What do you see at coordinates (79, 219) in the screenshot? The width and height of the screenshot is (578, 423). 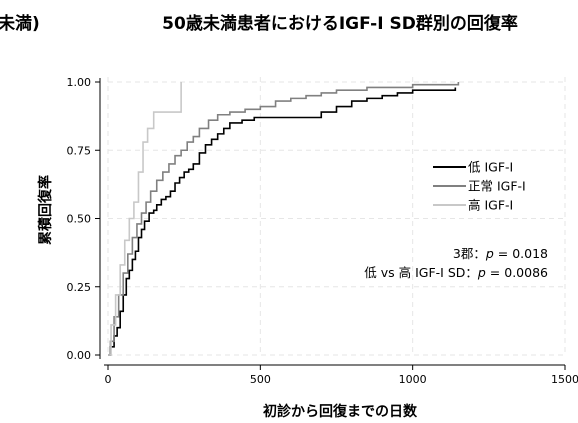 I see `y-tick-label: 0.50` at bounding box center [79, 219].